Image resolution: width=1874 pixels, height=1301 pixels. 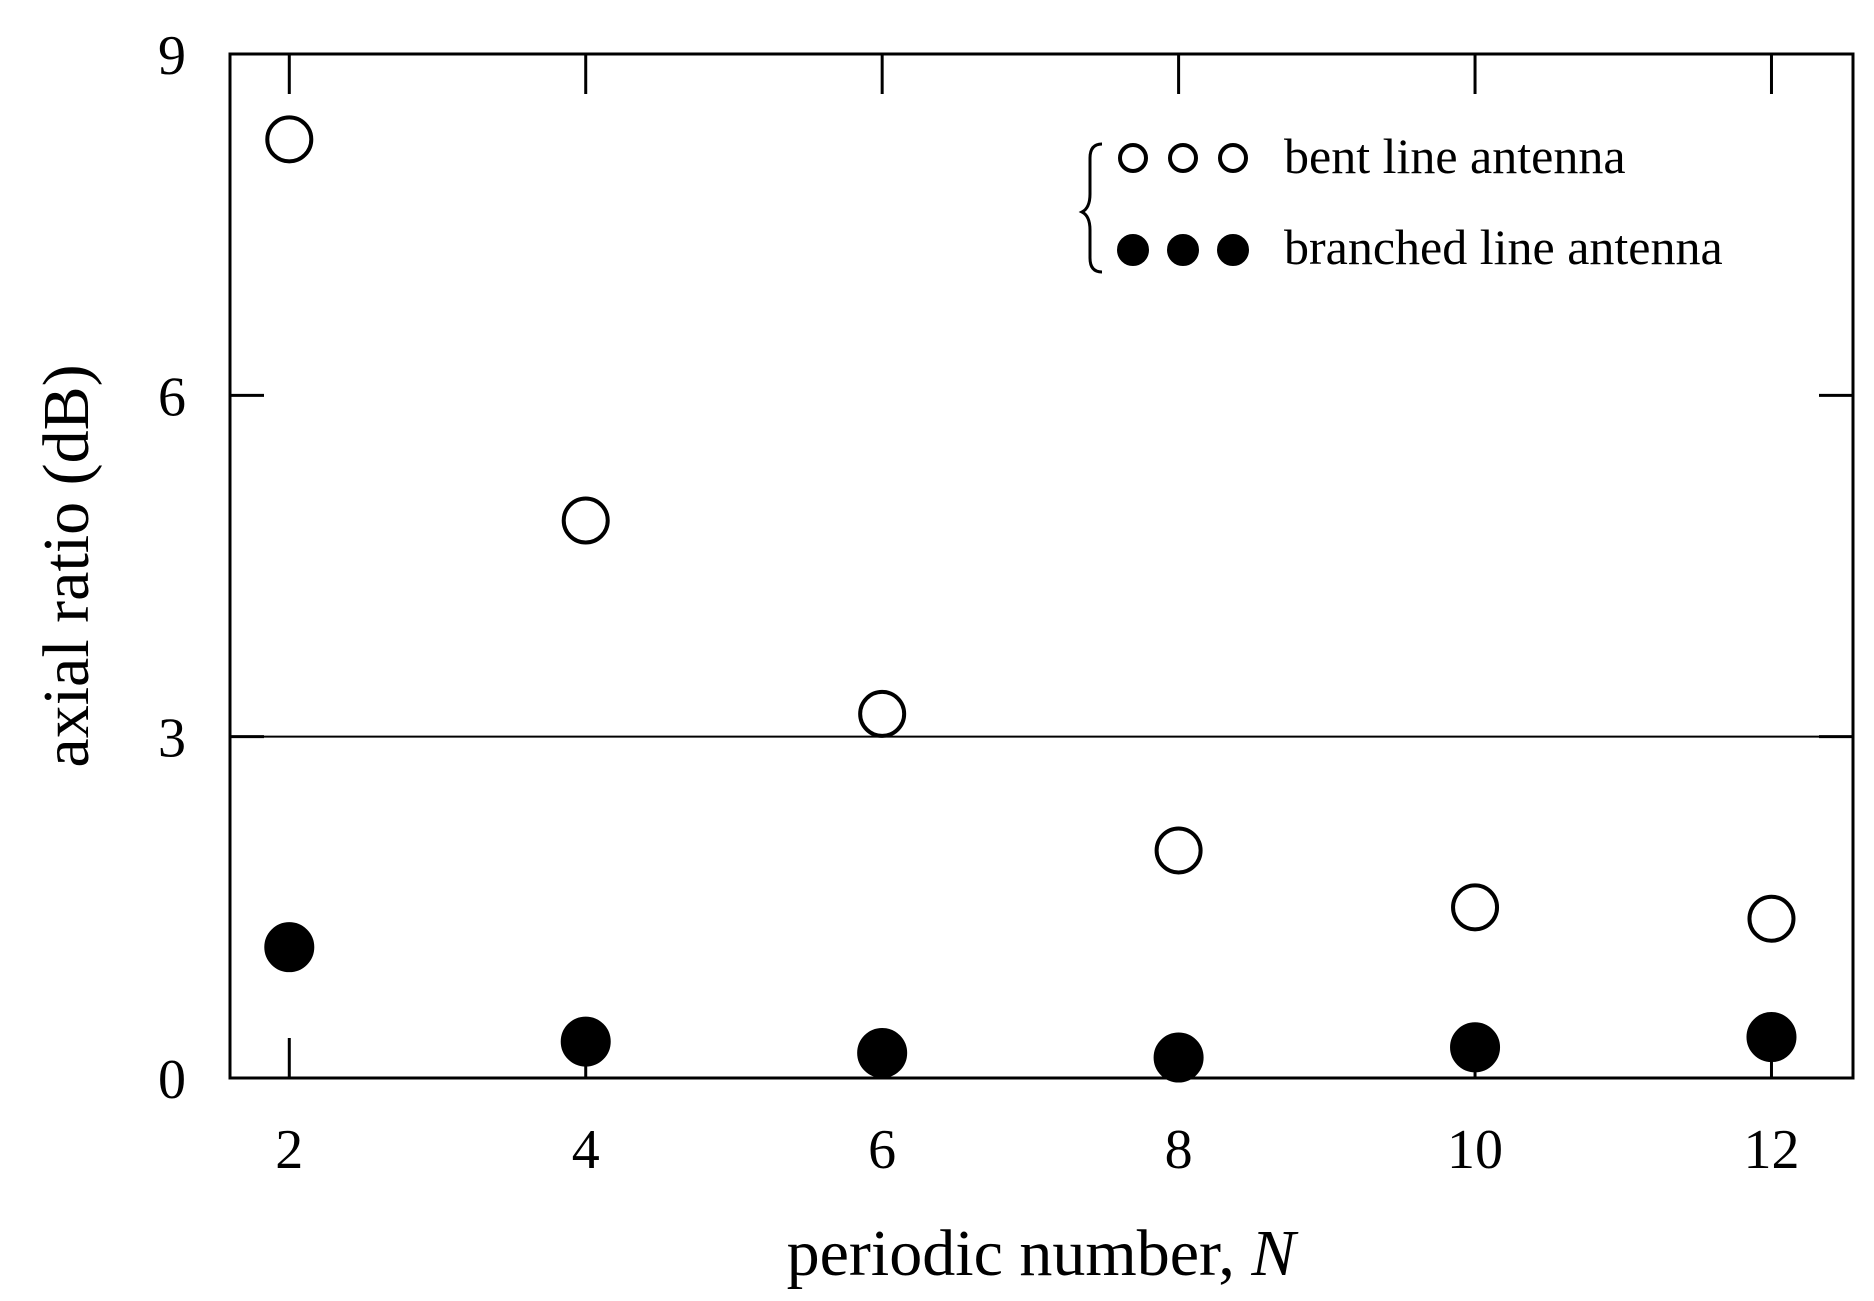 I want to click on x-axis-title-variable: N, so click(x=1274, y=1253).